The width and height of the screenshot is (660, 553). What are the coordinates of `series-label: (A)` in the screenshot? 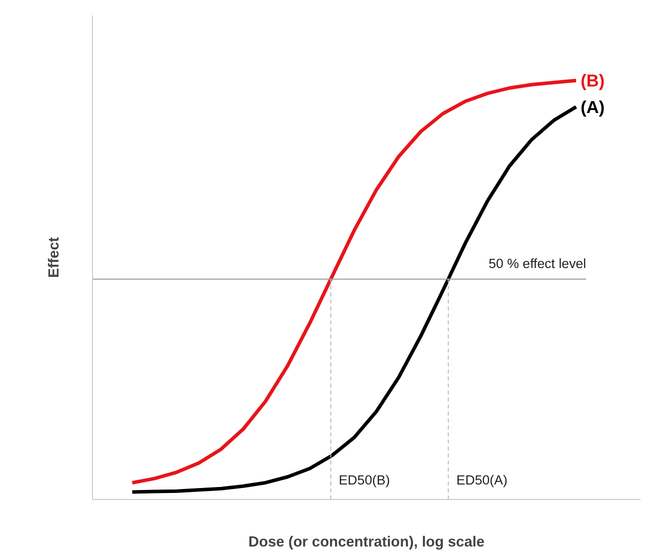 It's located at (592, 106).